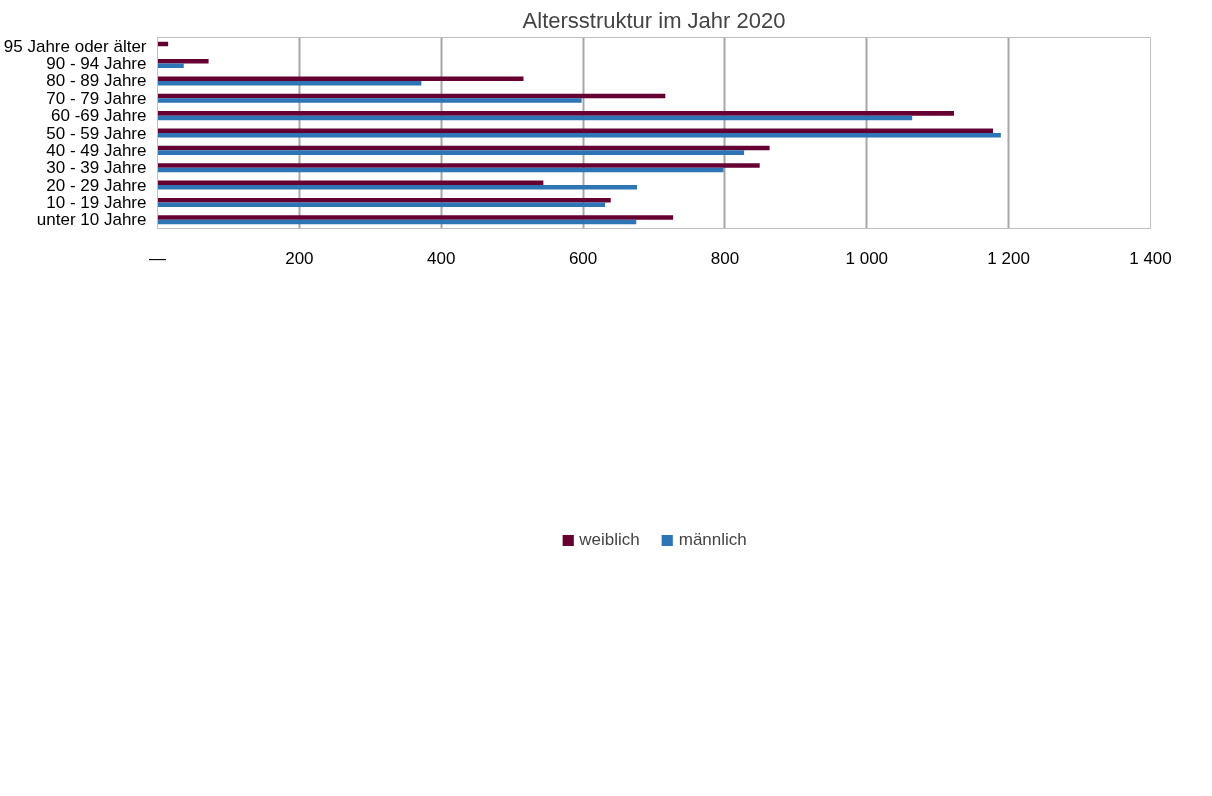 This screenshot has height=796, width=1212. I want to click on x-tick-label: —, so click(157, 258).